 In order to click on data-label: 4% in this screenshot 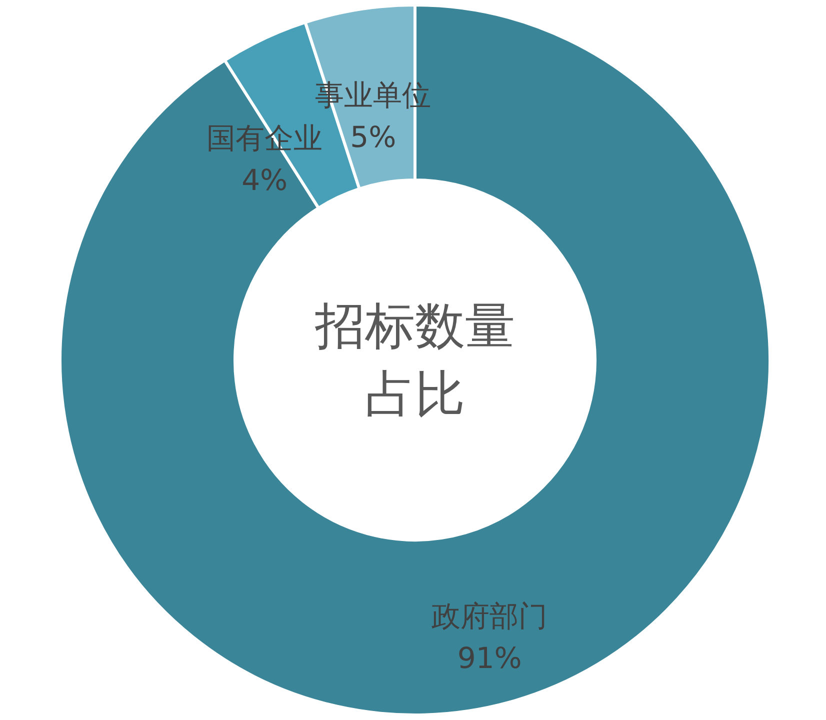, I will do `click(265, 179)`.